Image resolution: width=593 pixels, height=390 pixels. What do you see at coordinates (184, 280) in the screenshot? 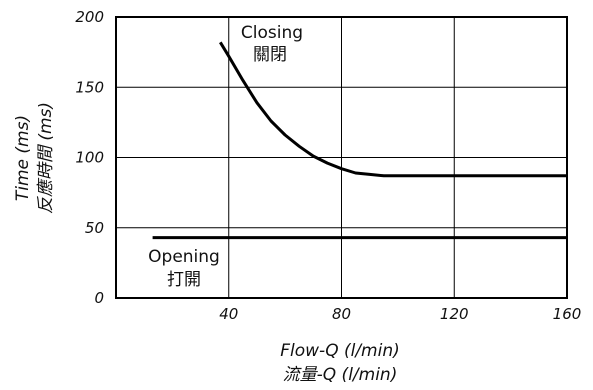
I see `opening-label-cn: 打開` at bounding box center [184, 280].